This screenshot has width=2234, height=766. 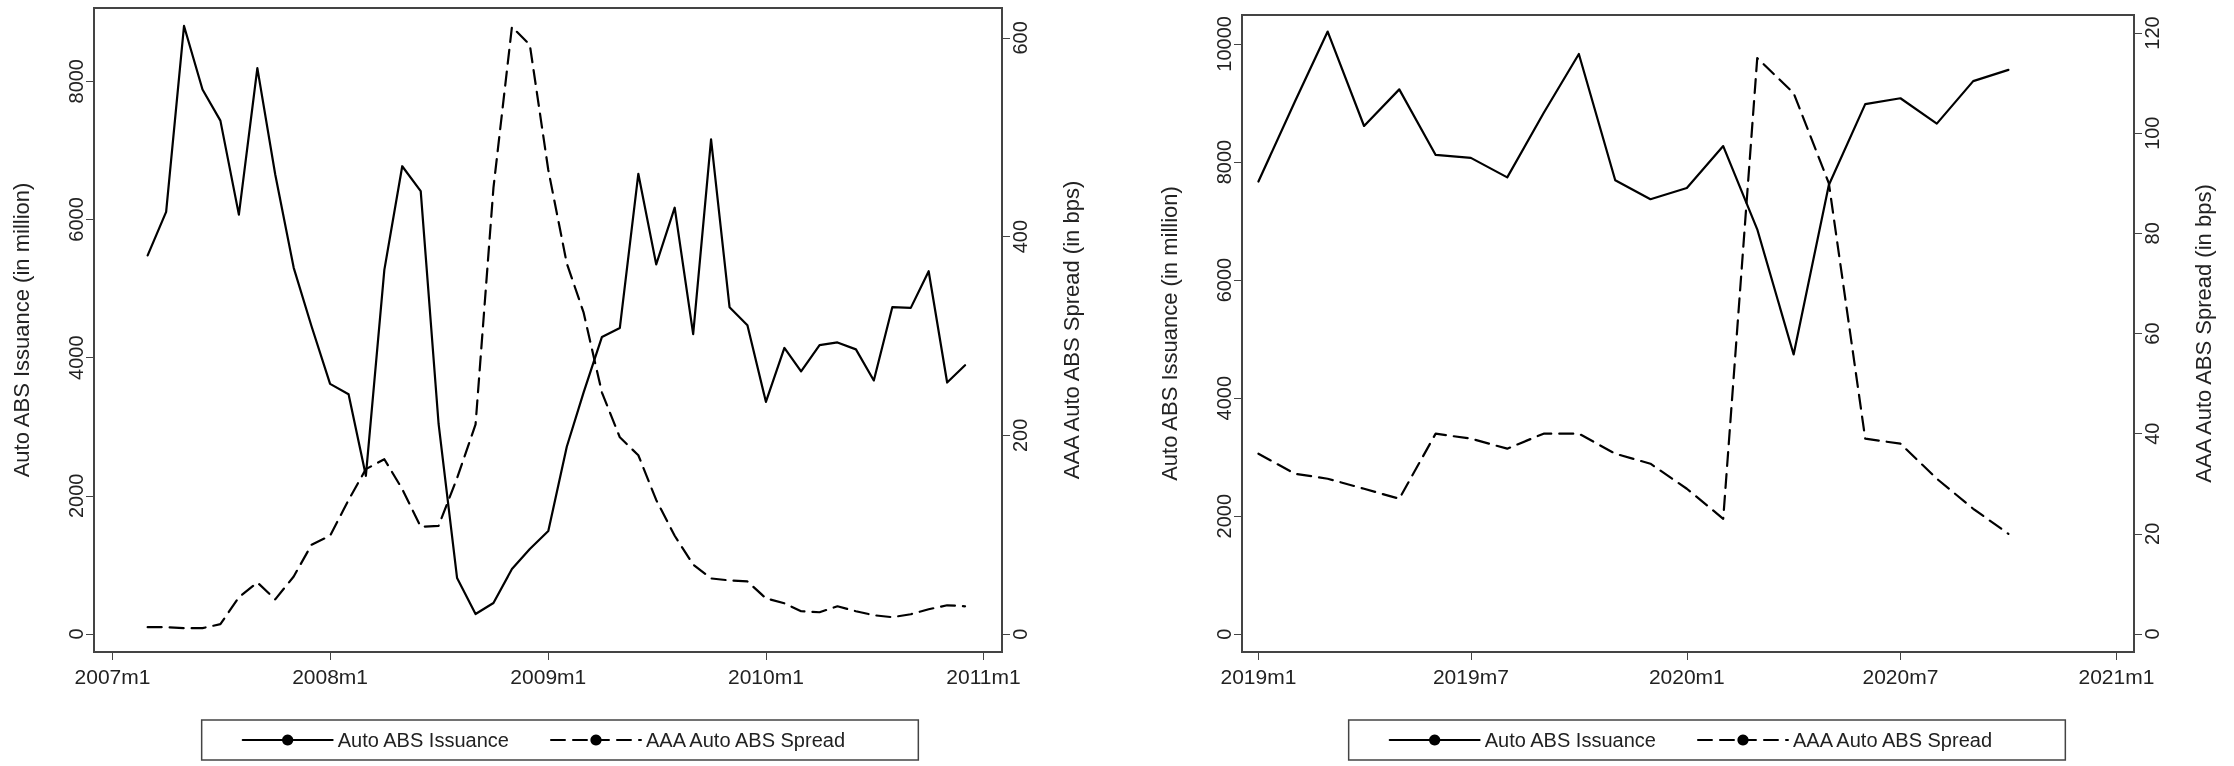 What do you see at coordinates (2152, 33) in the screenshot?
I see `y2-tick-label: 120` at bounding box center [2152, 33].